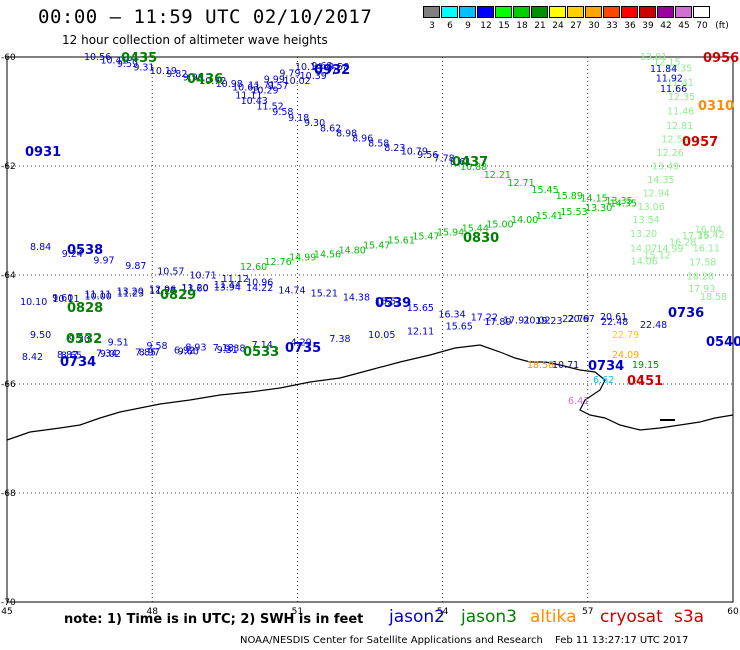 The image size is (740, 650). I want to click on legend-label: 42, so click(666, 26).